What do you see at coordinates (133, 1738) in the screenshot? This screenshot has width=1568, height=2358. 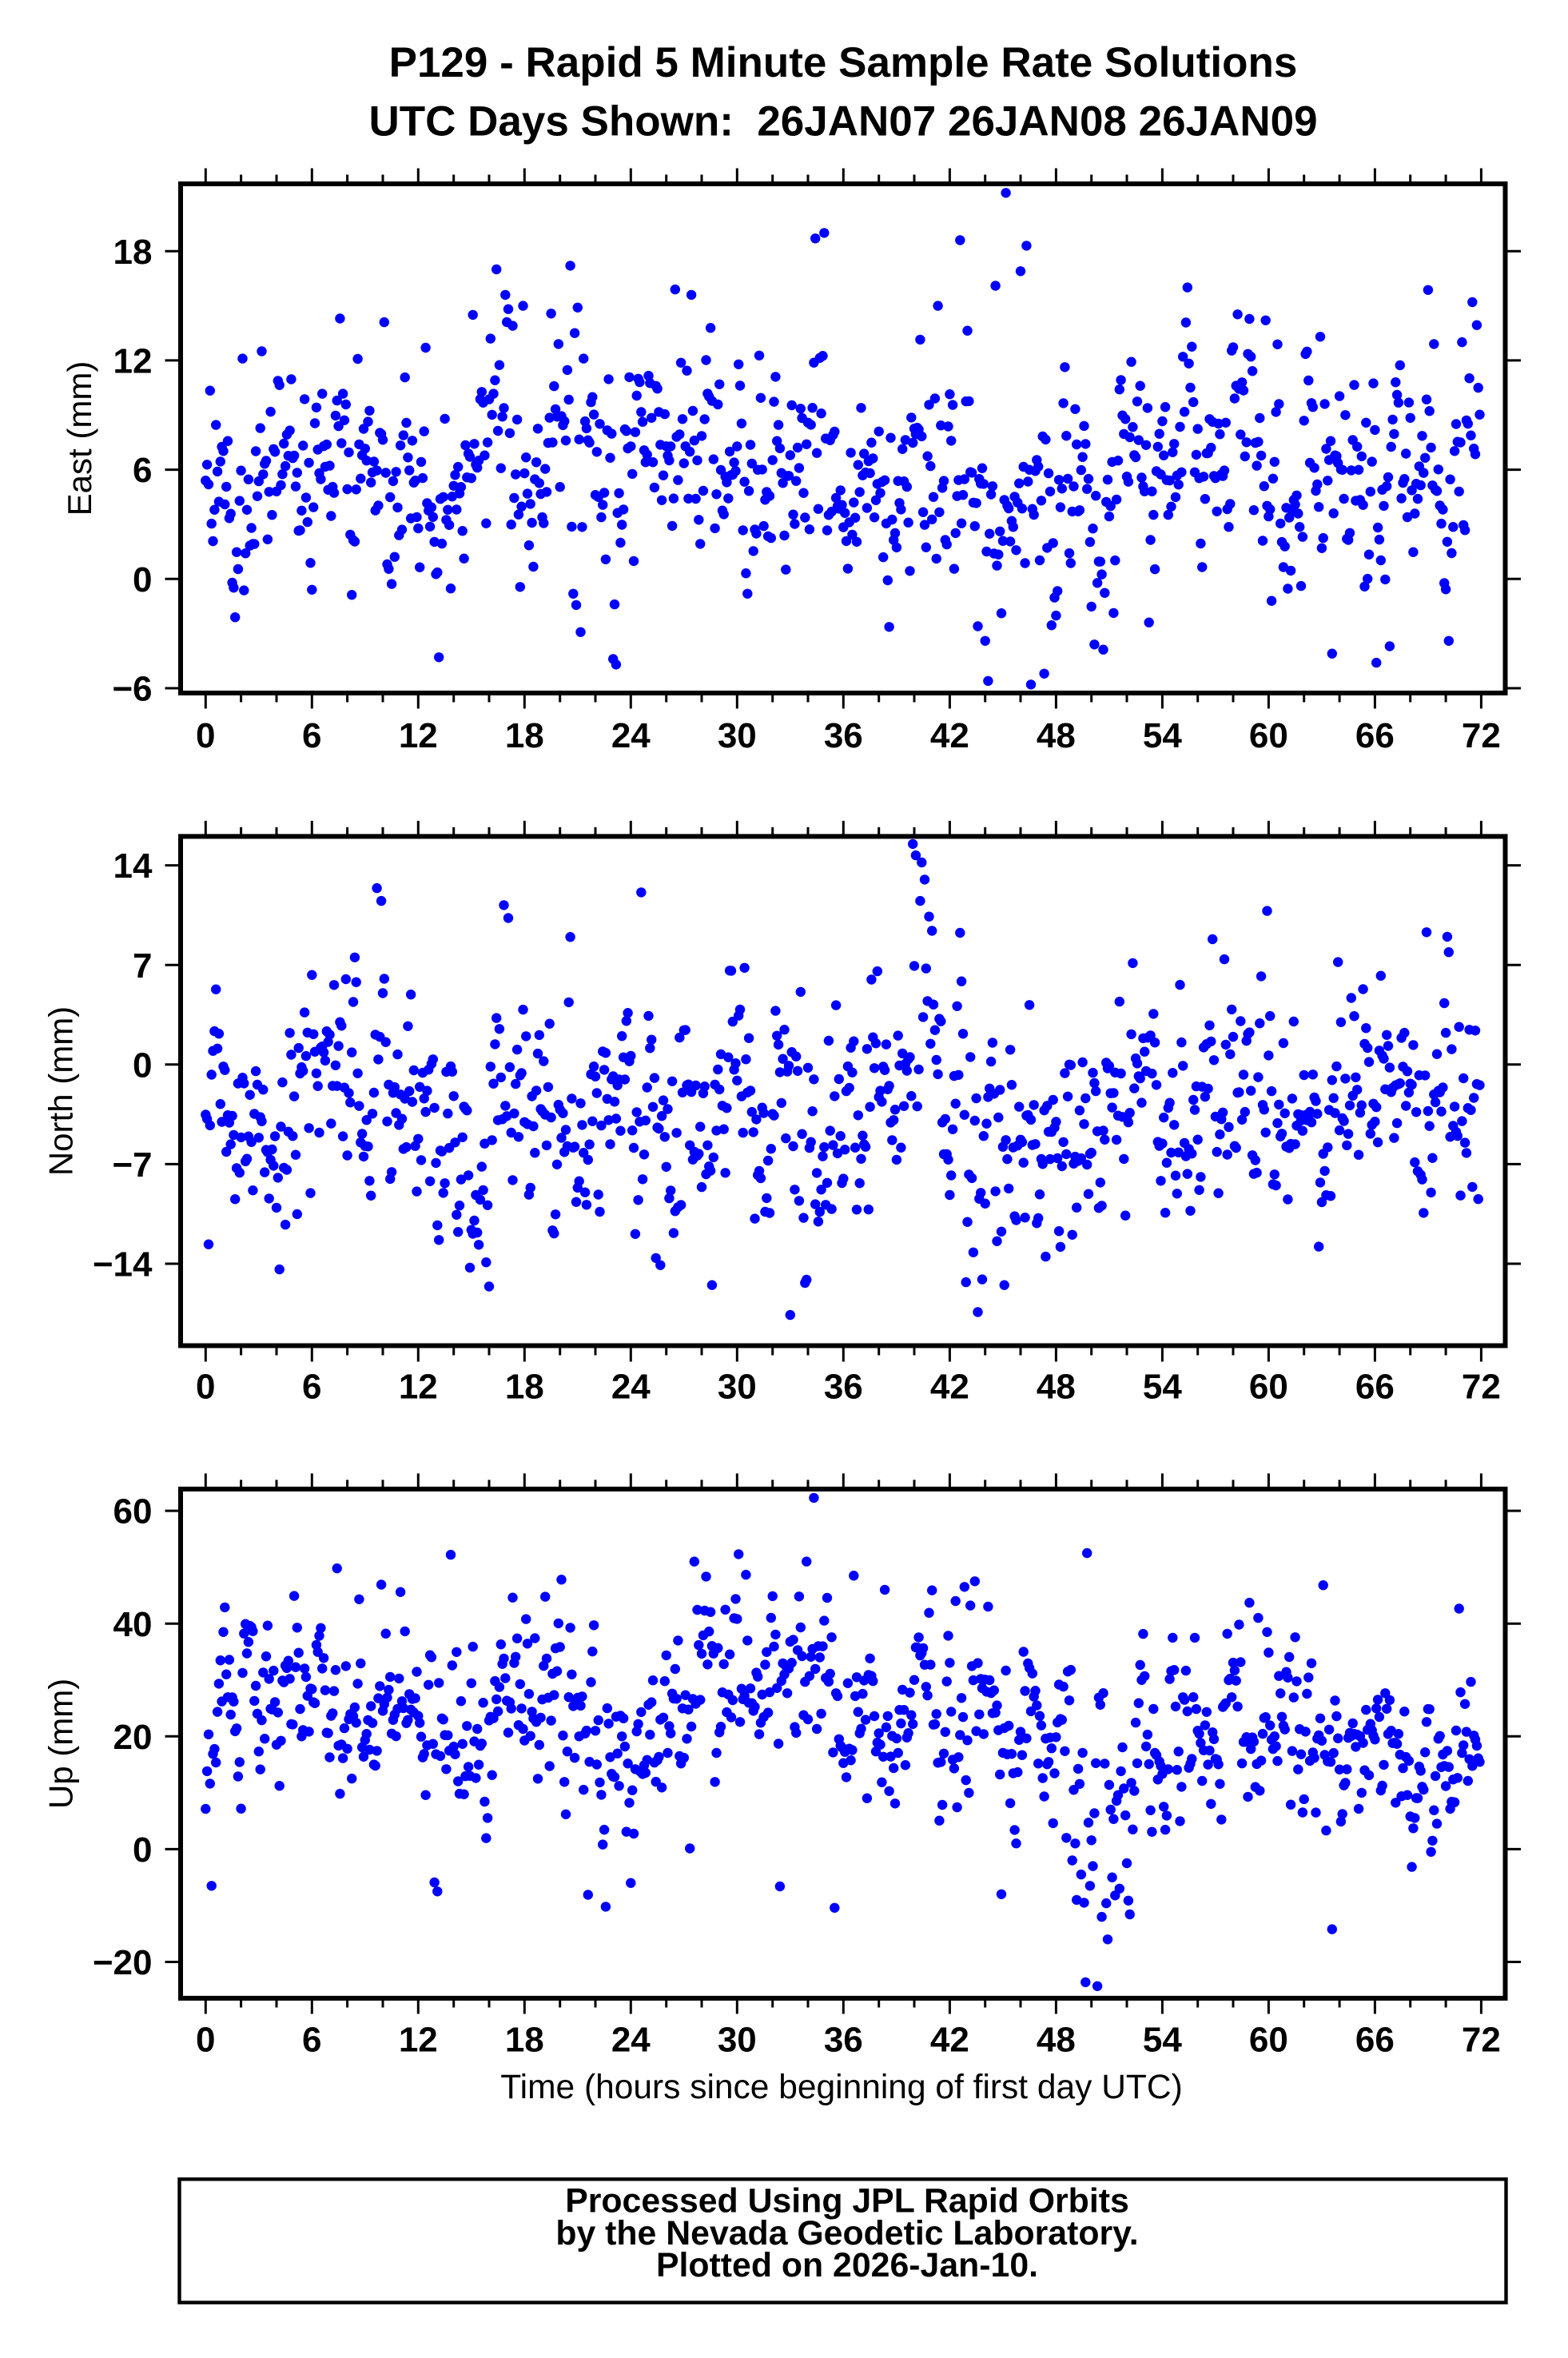 I see `svg-text: 20` at bounding box center [133, 1738].